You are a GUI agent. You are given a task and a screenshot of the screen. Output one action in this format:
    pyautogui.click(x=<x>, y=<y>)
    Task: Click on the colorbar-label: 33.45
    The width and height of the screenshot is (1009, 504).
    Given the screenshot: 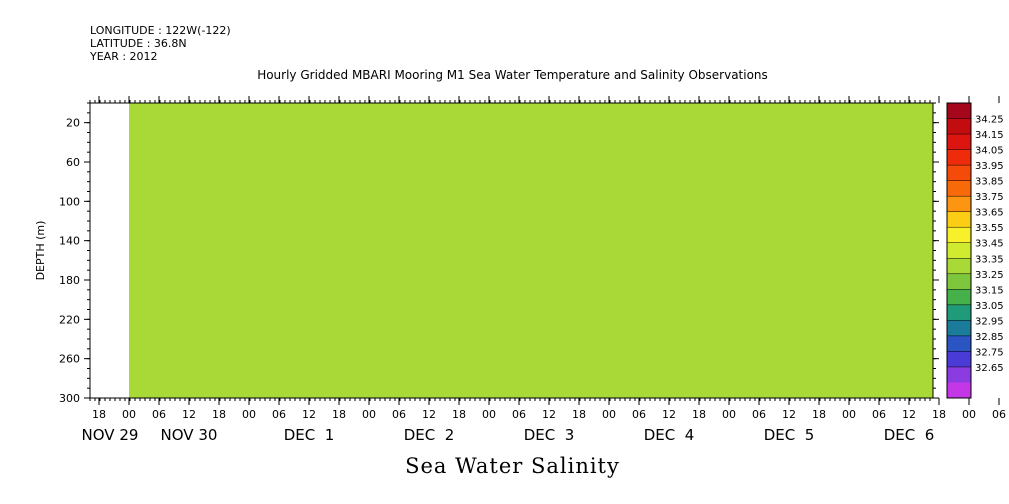 What is the action you would take?
    pyautogui.click(x=989, y=244)
    